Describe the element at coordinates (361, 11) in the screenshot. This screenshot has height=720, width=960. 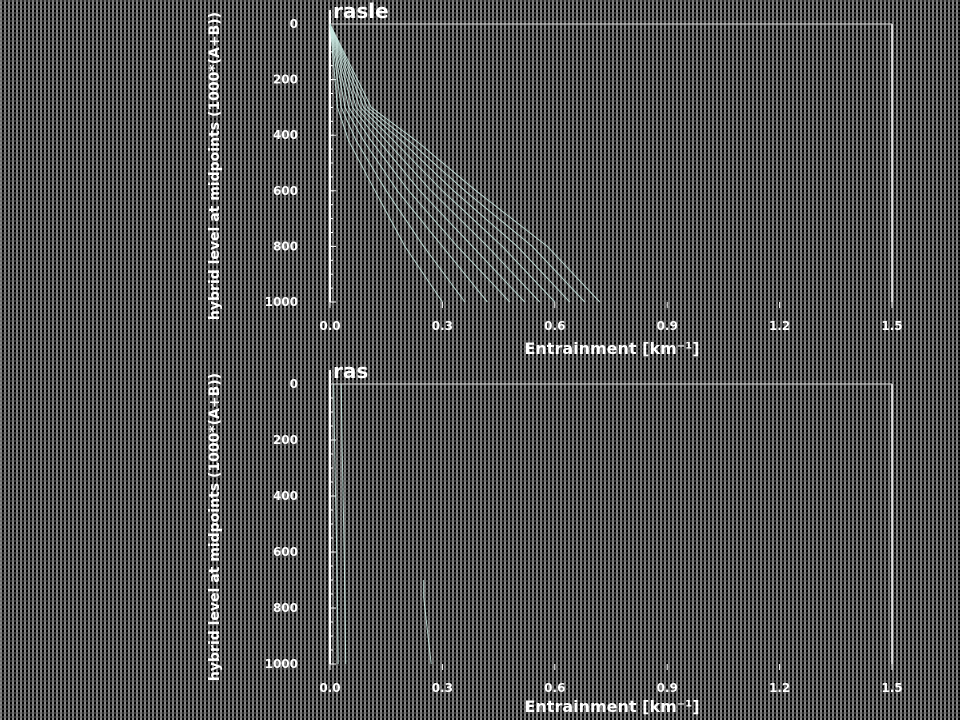
I see `panel-title: rasle` at that location.